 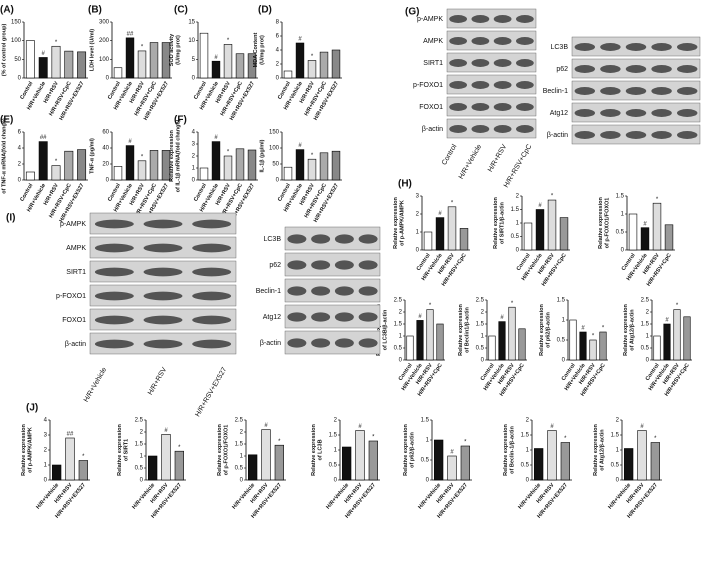 I want to click on lane-label: H/R+Vehicle, so click(x=470, y=161).